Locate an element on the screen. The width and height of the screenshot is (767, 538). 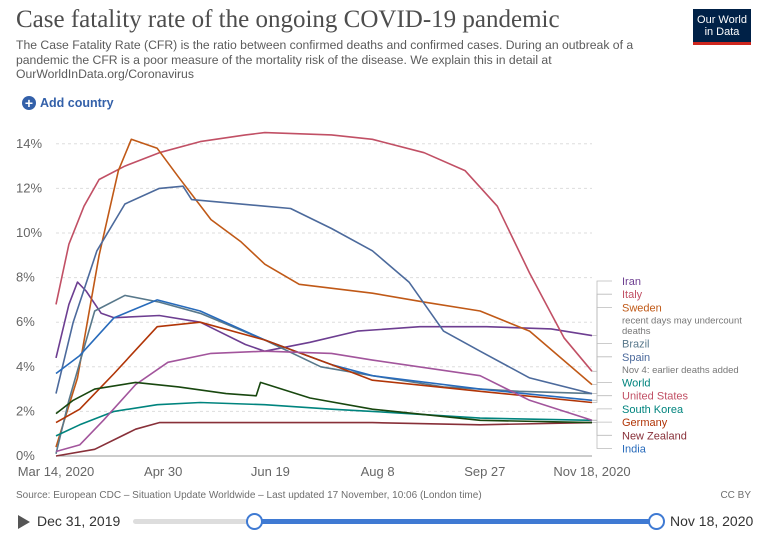
series-annotation: deaths is located at coordinates (636, 331).